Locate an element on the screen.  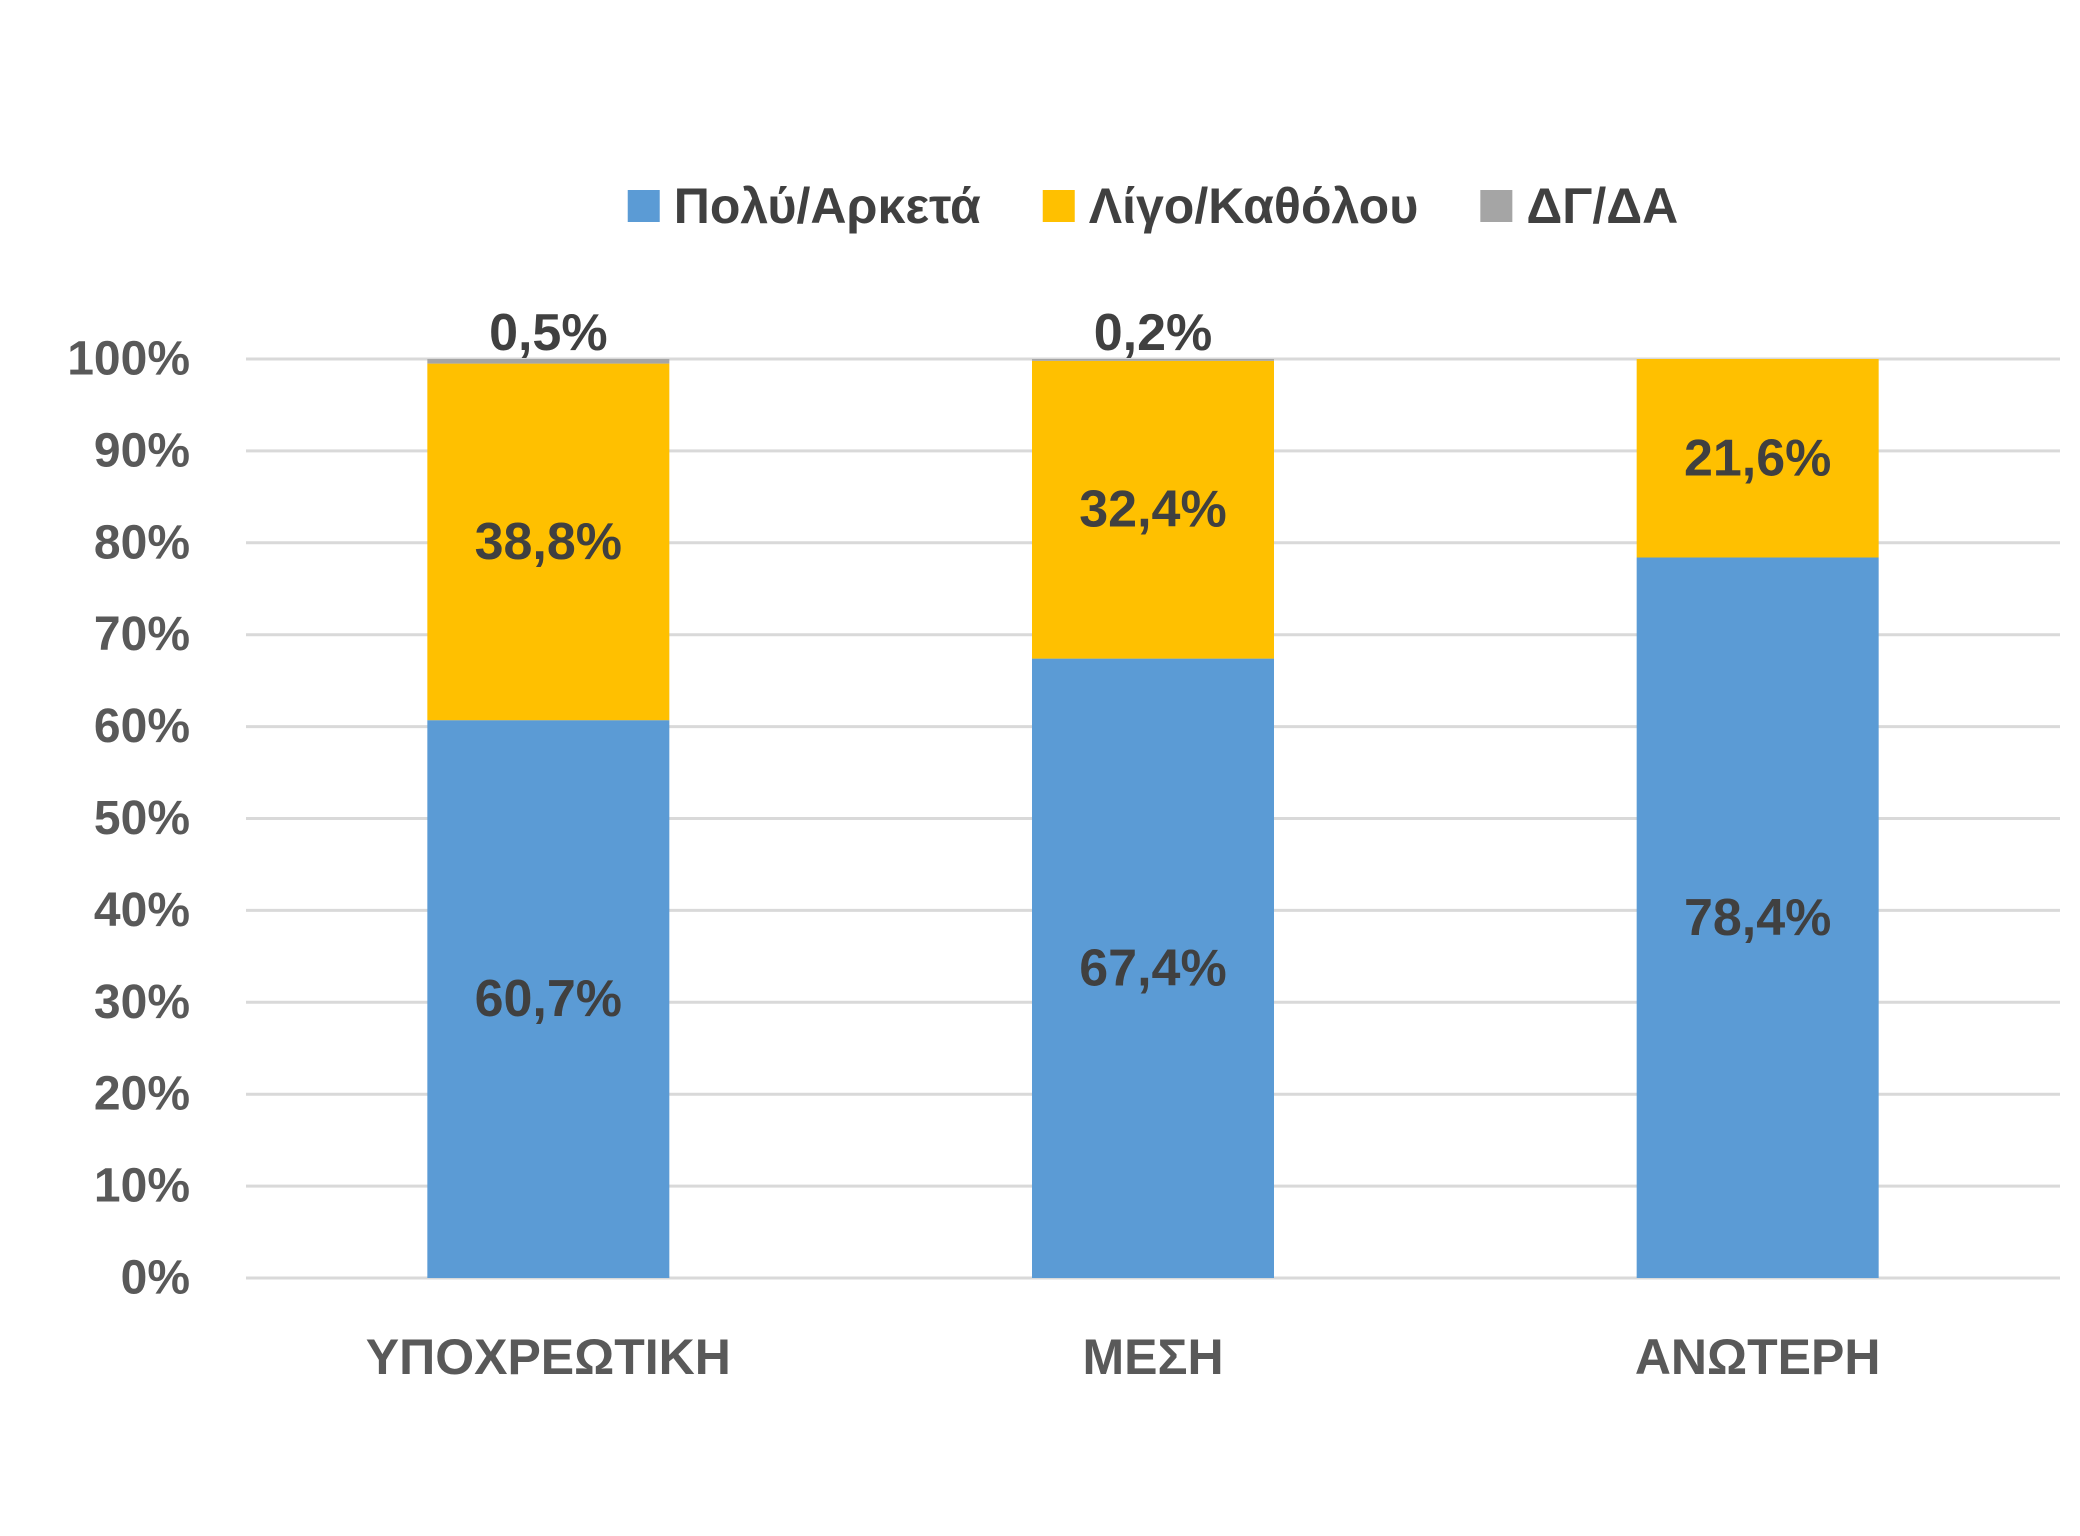
data-label: 0,2% is located at coordinates (1153, 333).